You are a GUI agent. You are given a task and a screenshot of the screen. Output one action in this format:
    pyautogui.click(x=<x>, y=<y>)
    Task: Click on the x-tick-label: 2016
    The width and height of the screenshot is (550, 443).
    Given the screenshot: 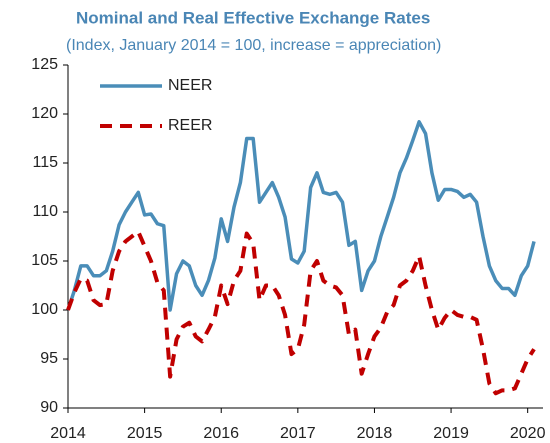 What is the action you would take?
    pyautogui.click(x=221, y=433)
    